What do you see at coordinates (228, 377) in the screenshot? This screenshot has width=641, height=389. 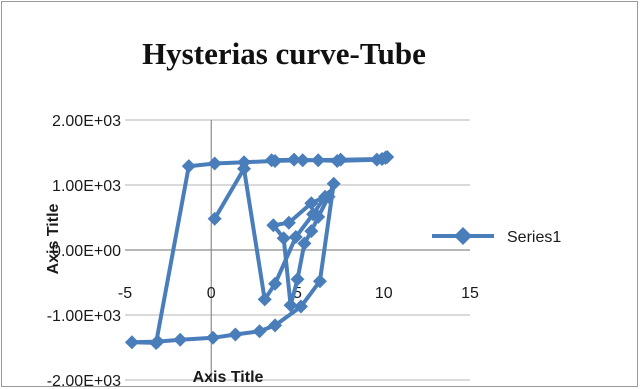 I see `x-axis-title: Axis Title` at bounding box center [228, 377].